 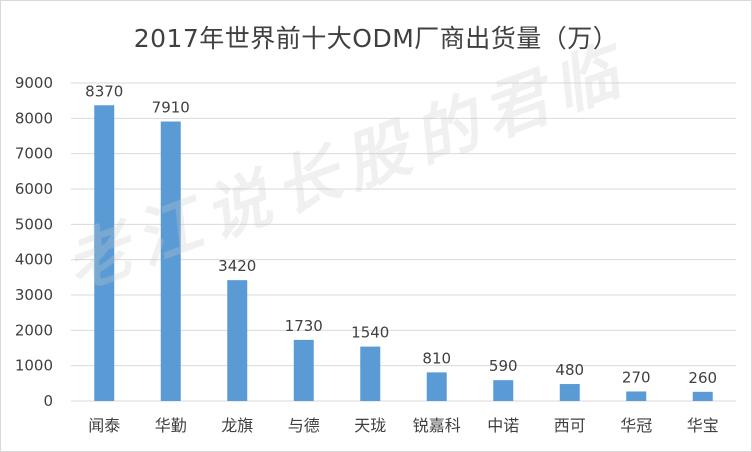 What do you see at coordinates (34, 224) in the screenshot?
I see `y-tick-label: 5000` at bounding box center [34, 224].